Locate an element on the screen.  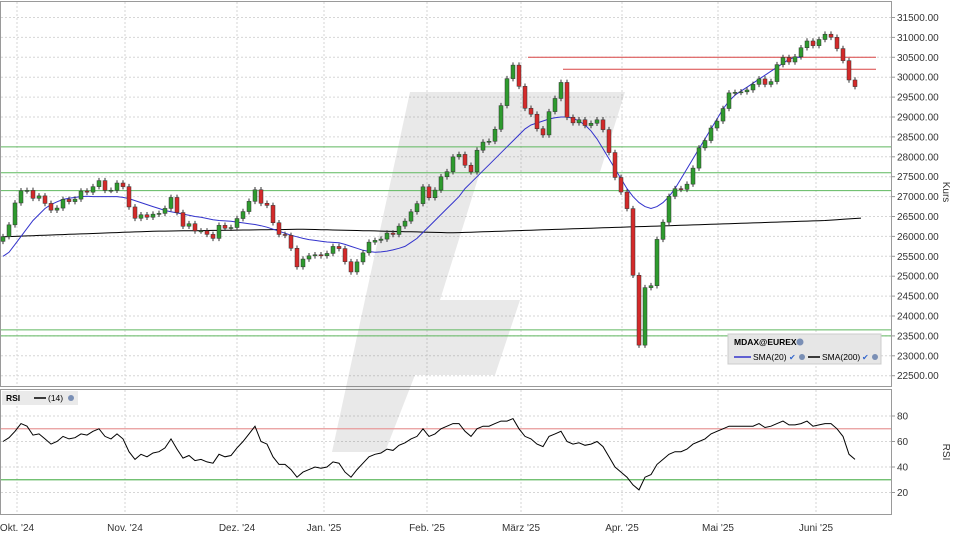
price-y-tick-label: 29000.00 is located at coordinates (918, 118).